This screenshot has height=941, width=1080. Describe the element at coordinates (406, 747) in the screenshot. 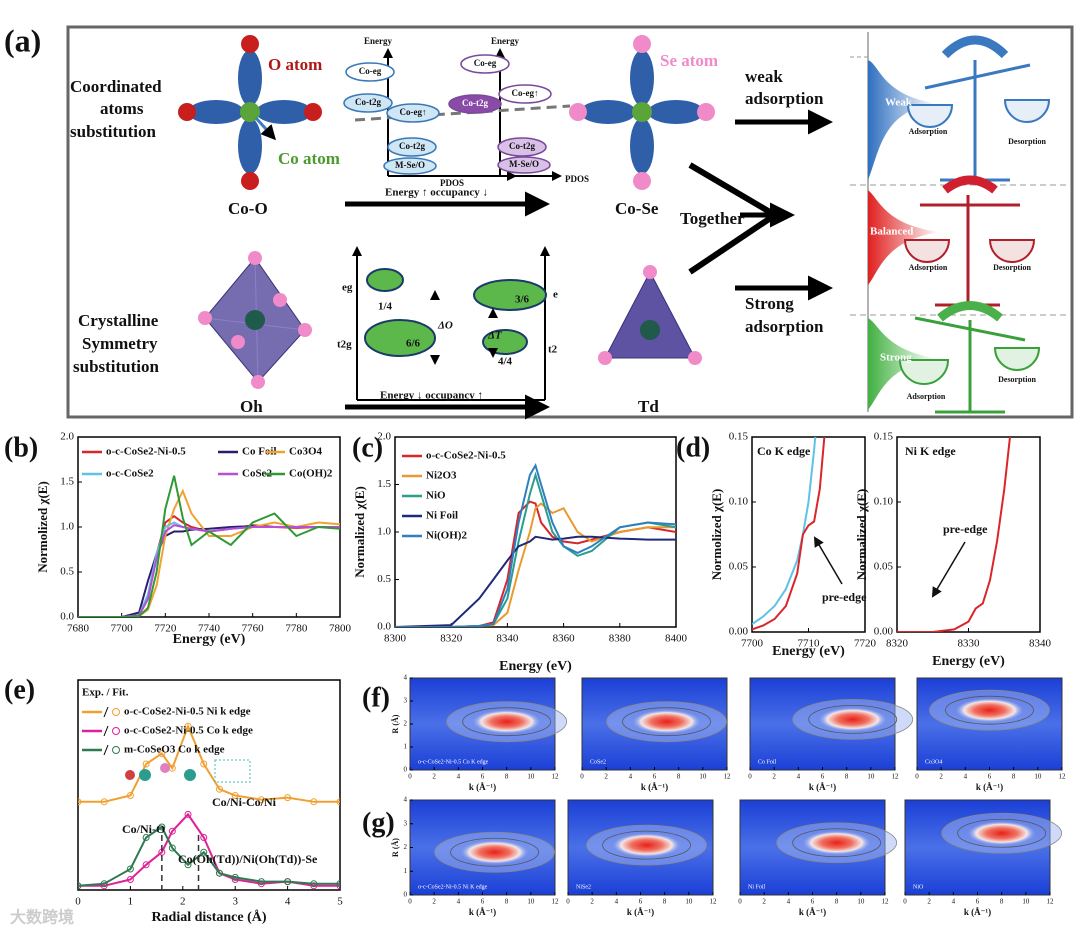

I see `y-tick-label: 1` at that location.